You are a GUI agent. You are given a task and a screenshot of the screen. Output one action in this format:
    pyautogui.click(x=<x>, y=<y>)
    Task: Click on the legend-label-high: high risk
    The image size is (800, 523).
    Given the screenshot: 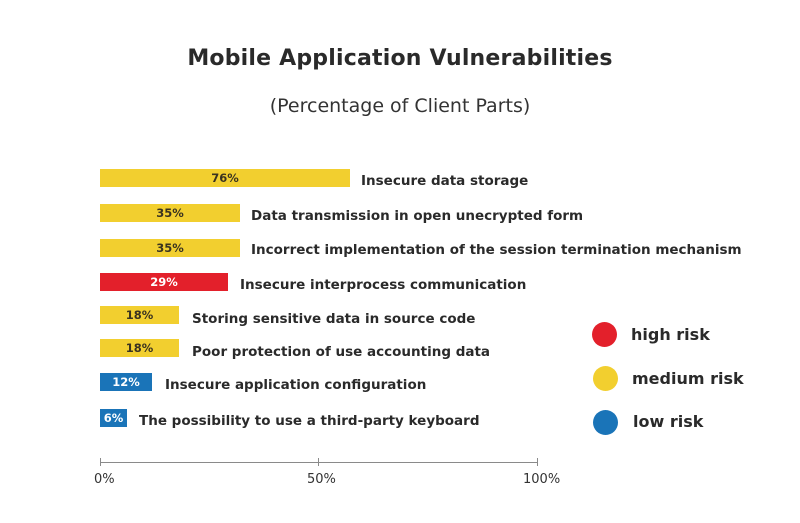 What is the action you would take?
    pyautogui.click(x=670, y=334)
    